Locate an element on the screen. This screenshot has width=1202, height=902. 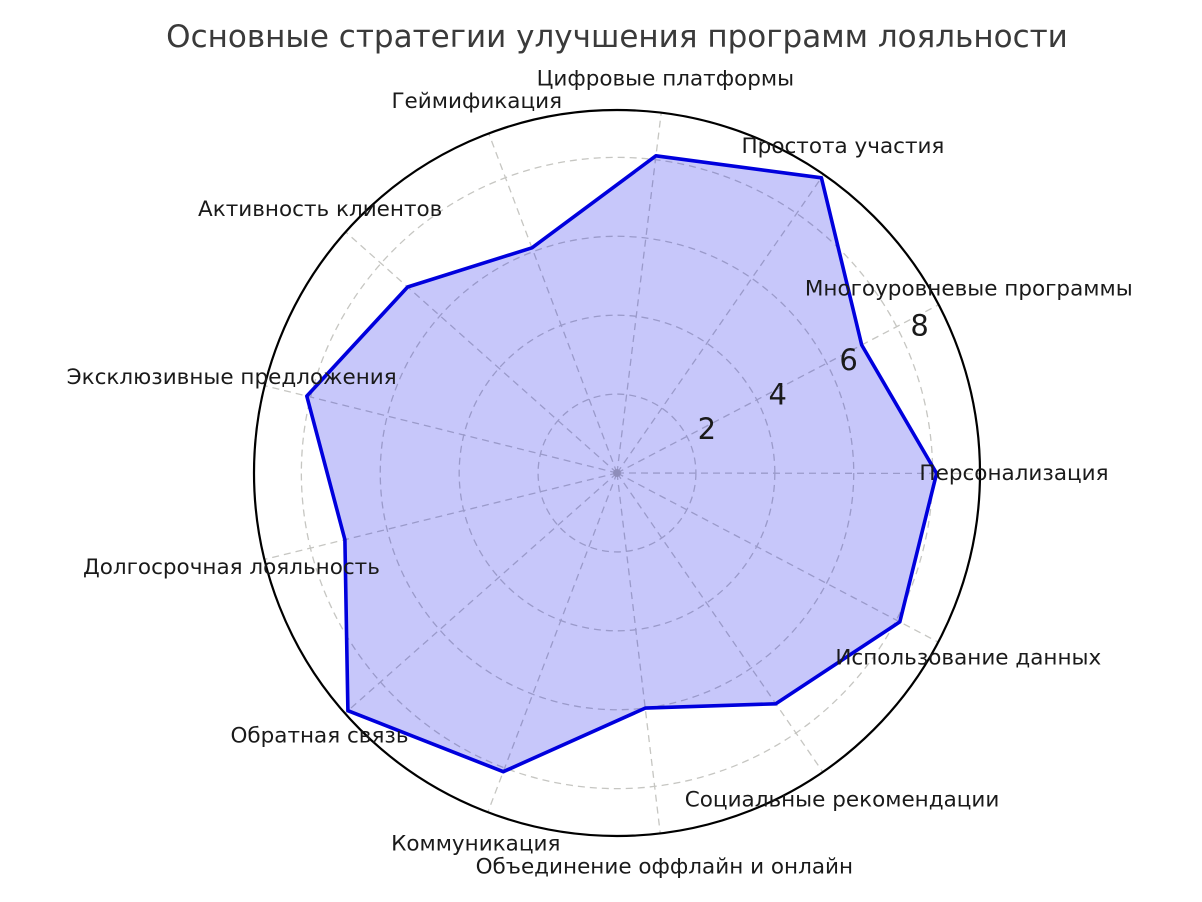
center-dot is located at coordinates (617, 473).